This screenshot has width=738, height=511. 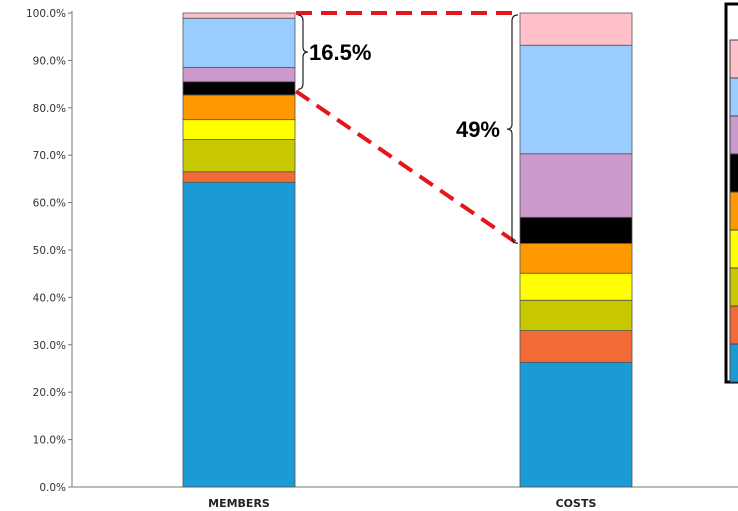 I want to click on annotation-label-costs: 49%, so click(x=478, y=129).